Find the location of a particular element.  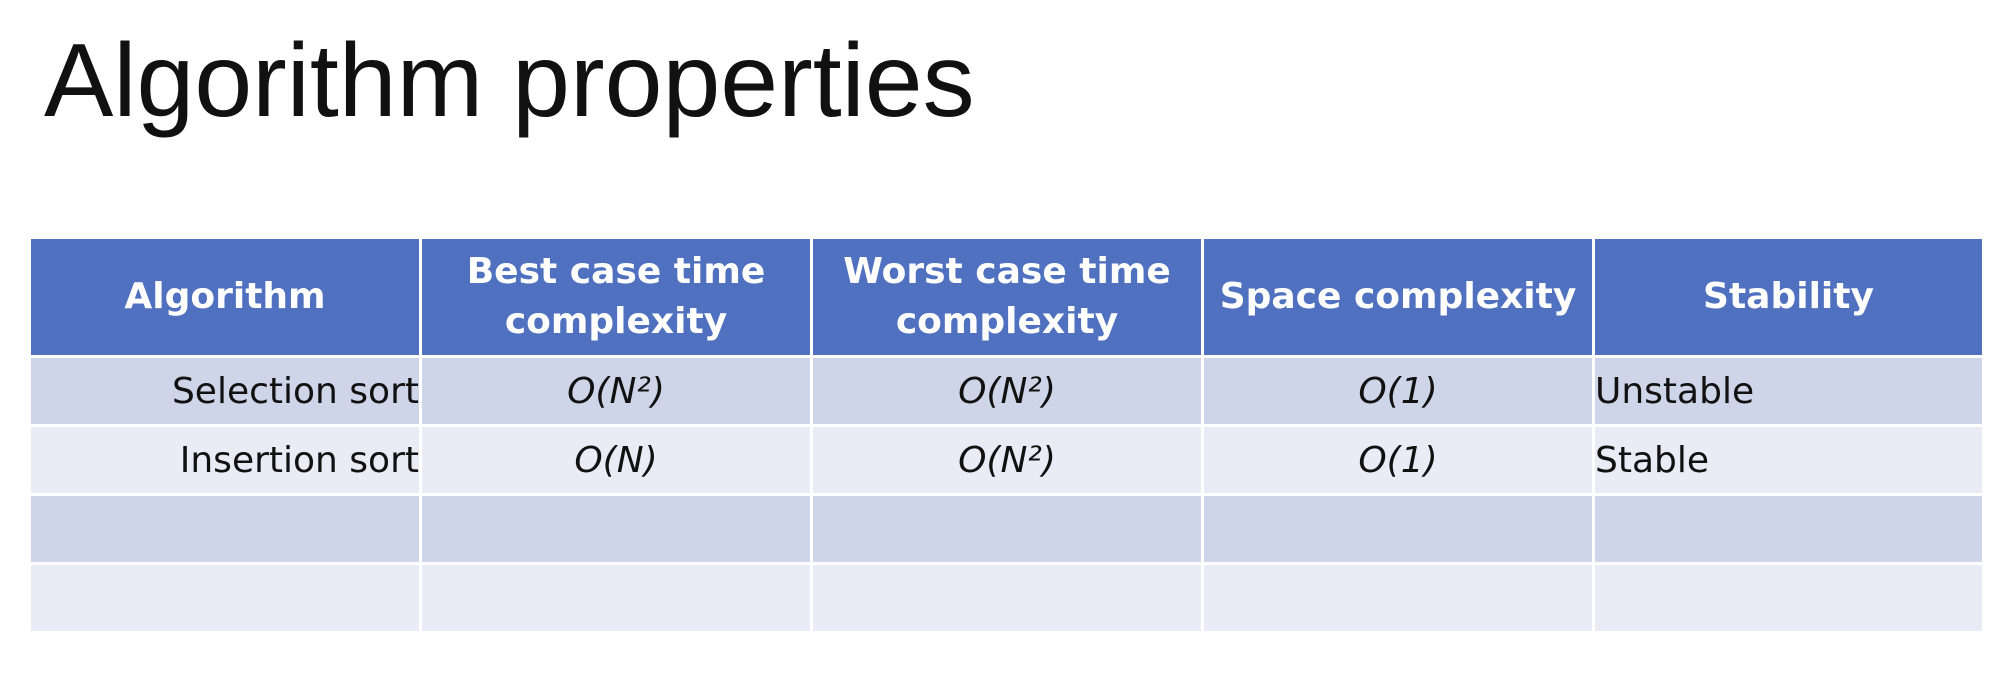

stability-cell: Stable is located at coordinates (1788, 460).